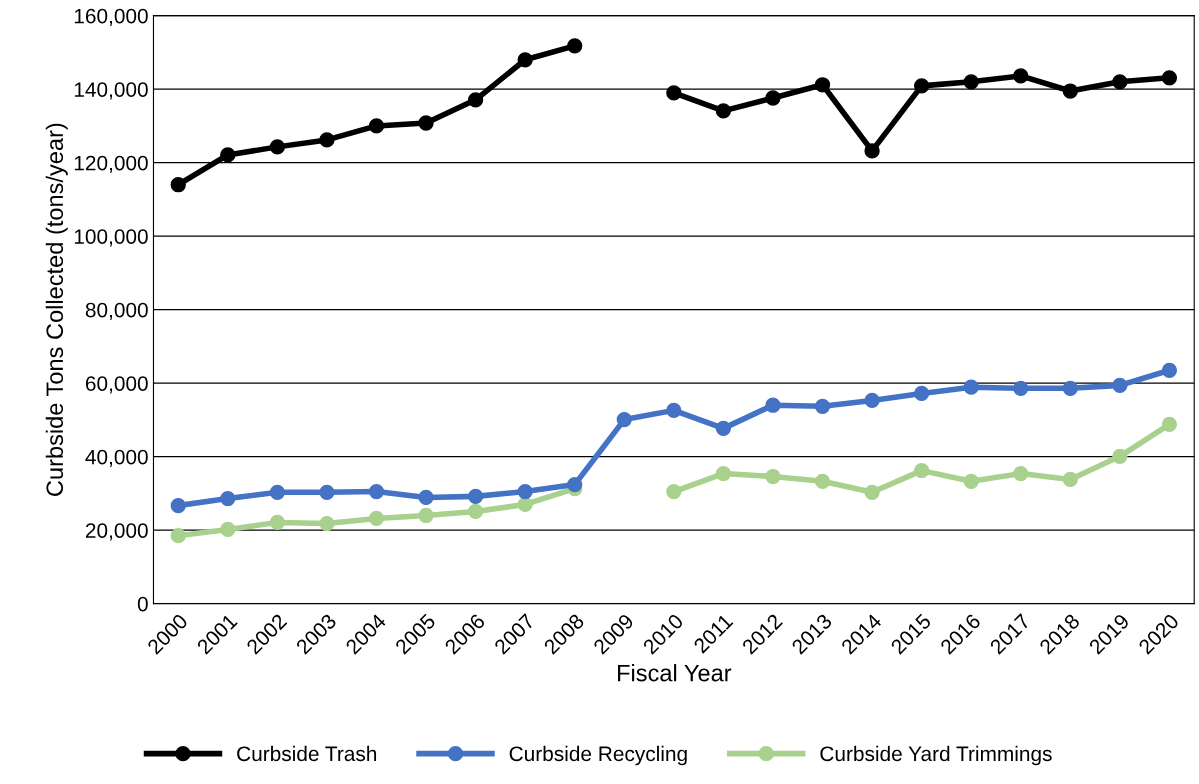  Describe the element at coordinates (111, 164) in the screenshot. I see `y-tick-label: 120,000` at that location.